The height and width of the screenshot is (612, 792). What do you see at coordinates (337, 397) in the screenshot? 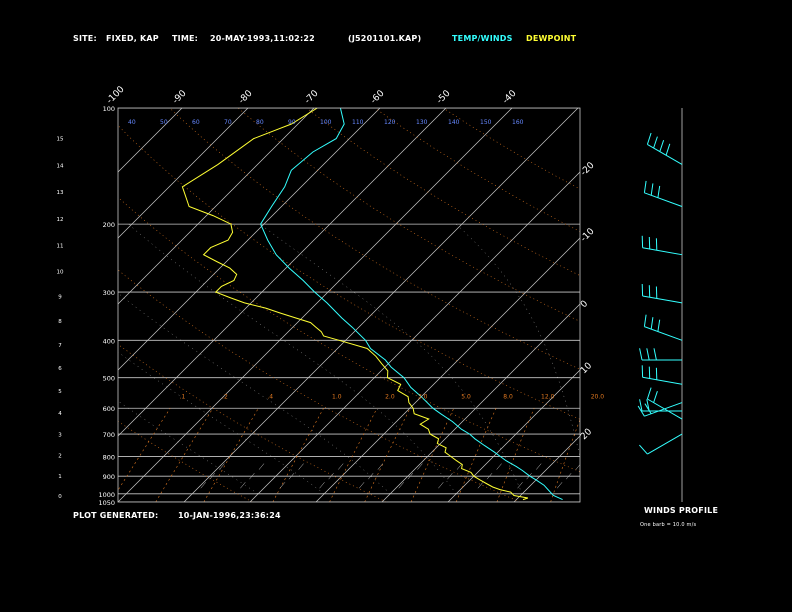
I see `mixing-ratio-label: 1.0` at bounding box center [337, 397].